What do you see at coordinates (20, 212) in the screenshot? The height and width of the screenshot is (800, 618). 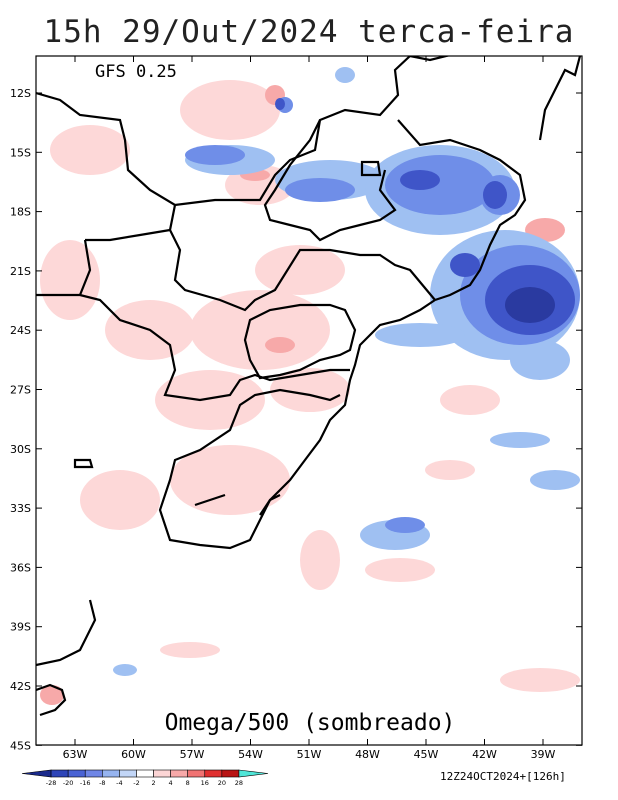 I see `lat-label: 18S` at bounding box center [20, 212].